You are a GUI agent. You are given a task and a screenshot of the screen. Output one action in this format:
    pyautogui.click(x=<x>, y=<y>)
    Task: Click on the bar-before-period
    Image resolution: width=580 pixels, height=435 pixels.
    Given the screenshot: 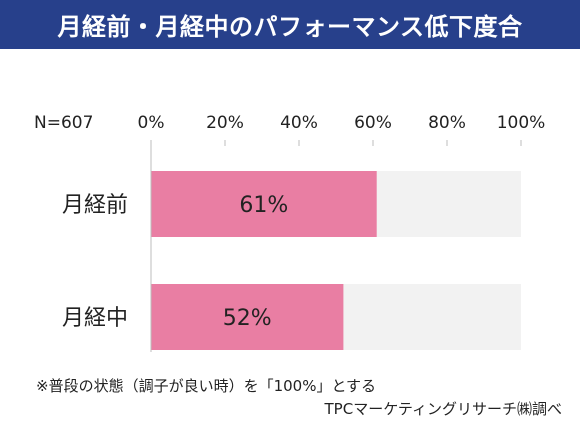 What is the action you would take?
    pyautogui.click(x=264, y=204)
    